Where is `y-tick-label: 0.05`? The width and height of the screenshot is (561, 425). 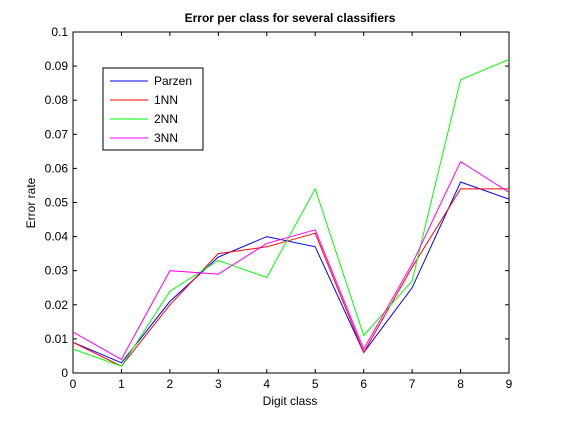
y-tick-label: 0.05 is located at coordinates (57, 203).